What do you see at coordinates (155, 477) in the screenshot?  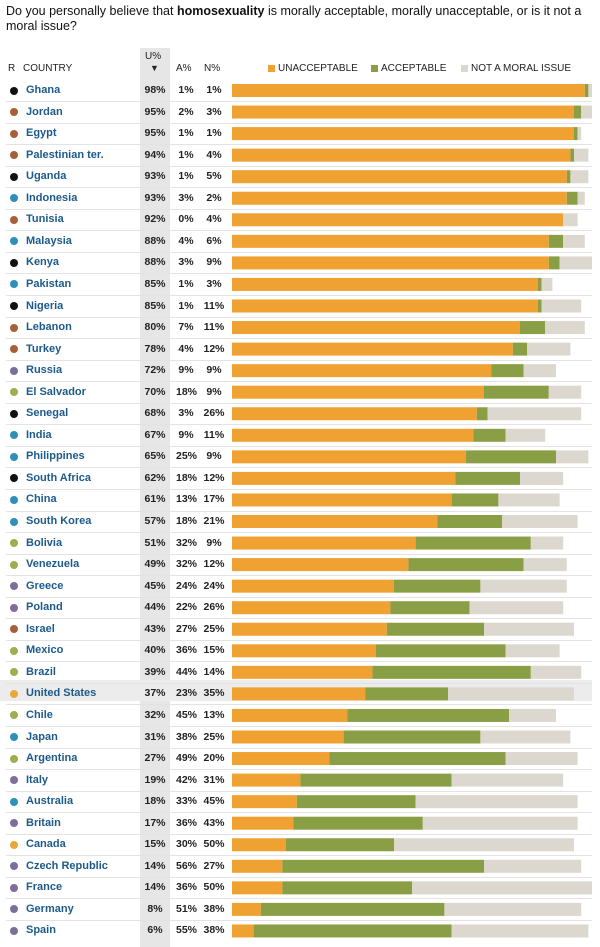 I see `unacceptable-pct: 62%` at bounding box center [155, 477].